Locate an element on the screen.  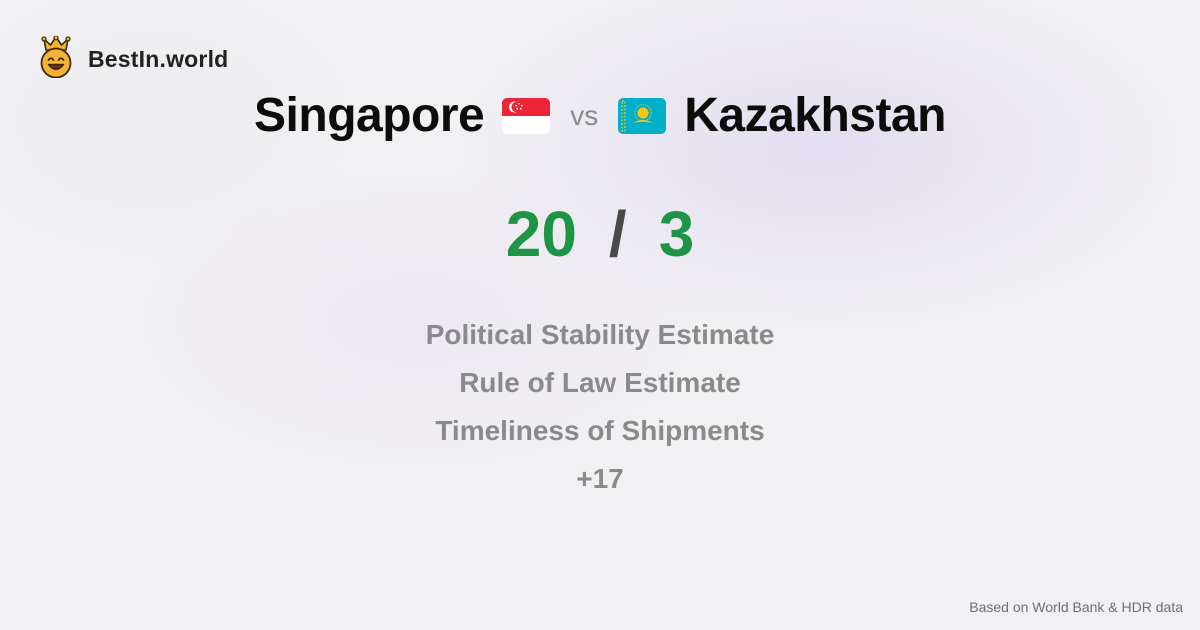
brand-logo: BestIn.world is located at coordinates (133, 59).